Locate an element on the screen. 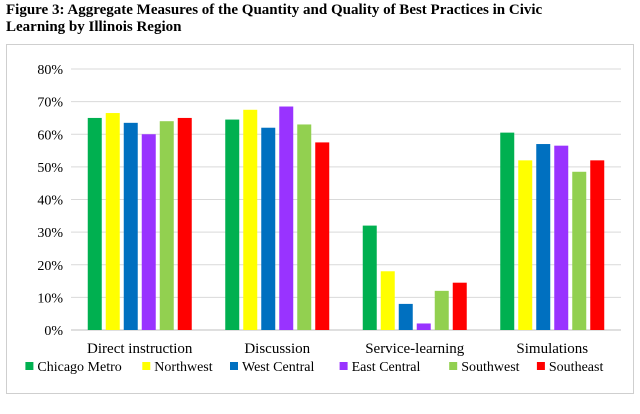  bar-northwest-discussion is located at coordinates (250, 219).